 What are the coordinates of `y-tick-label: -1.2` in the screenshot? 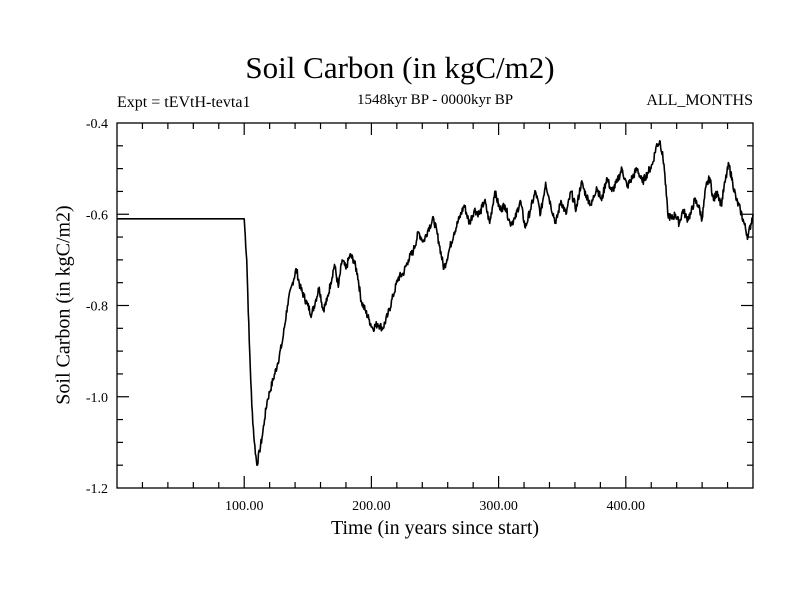 It's located at (97, 489).